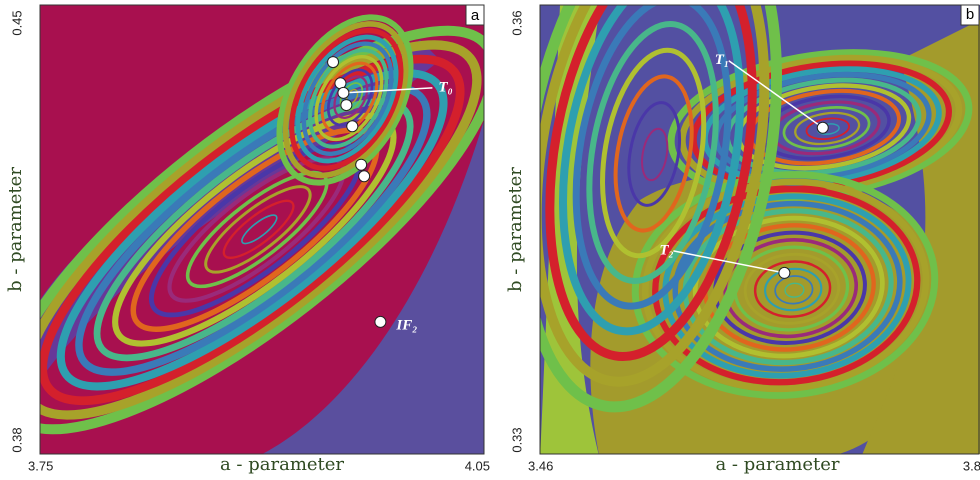 The height and width of the screenshot is (480, 980). What do you see at coordinates (666, 250) in the screenshot?
I see `point-label: T₂` at bounding box center [666, 250].